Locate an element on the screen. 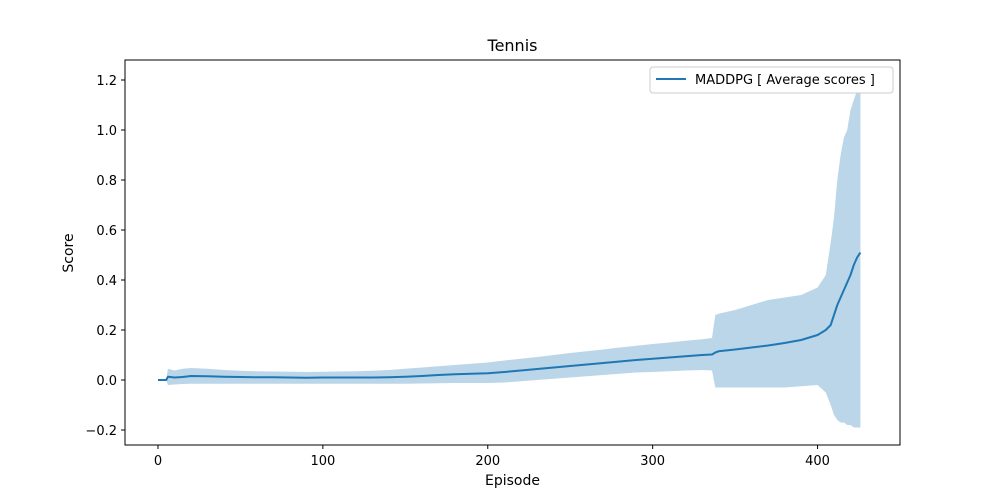  y-tick-label: 0.2 is located at coordinates (106, 331).